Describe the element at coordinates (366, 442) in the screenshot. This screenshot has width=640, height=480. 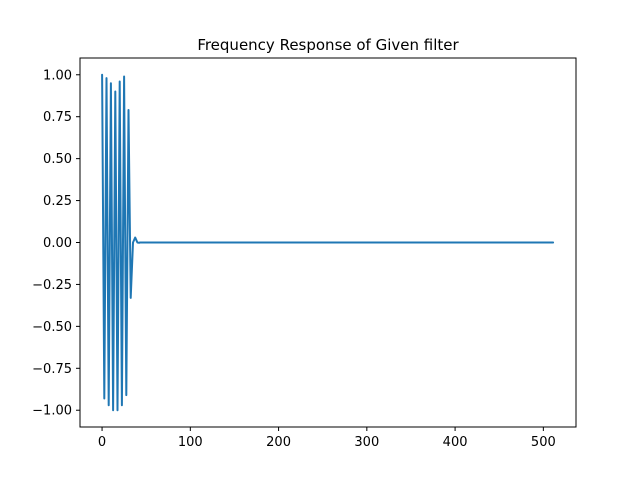
I see `x-tick-label: 300` at that location.